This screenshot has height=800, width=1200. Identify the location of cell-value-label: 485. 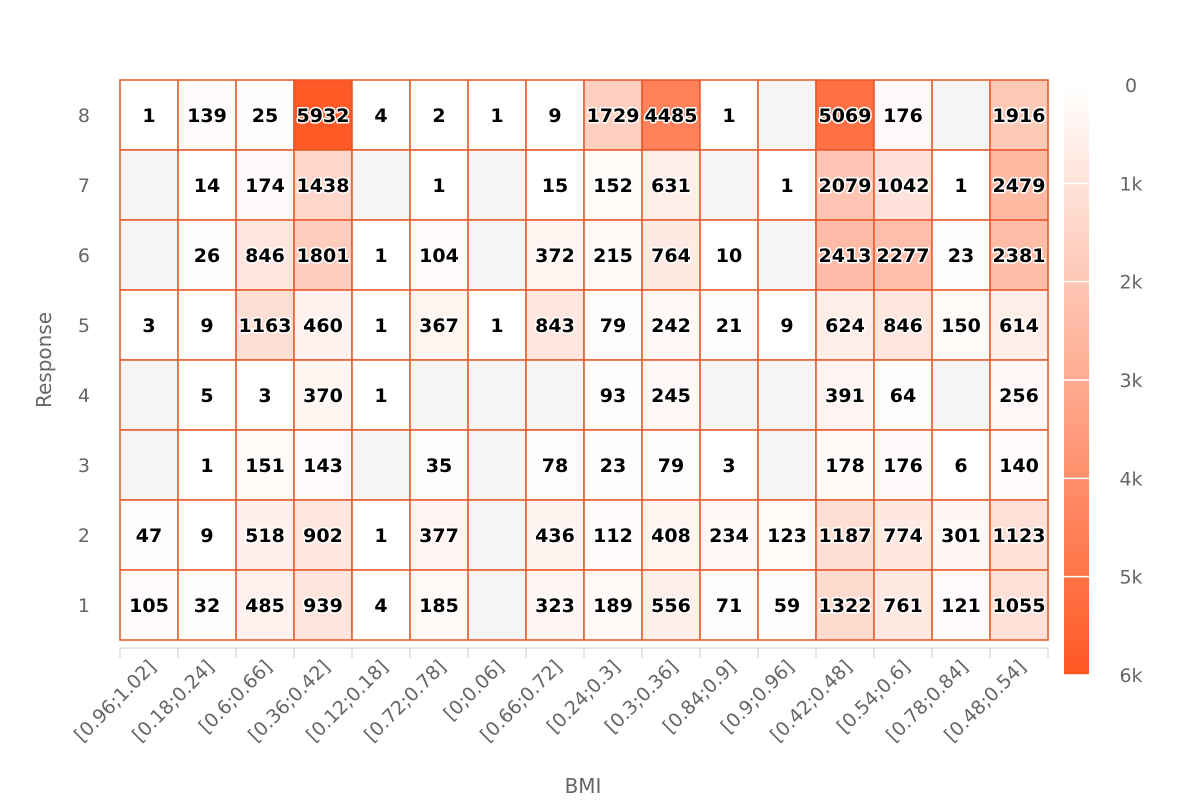
(265, 606).